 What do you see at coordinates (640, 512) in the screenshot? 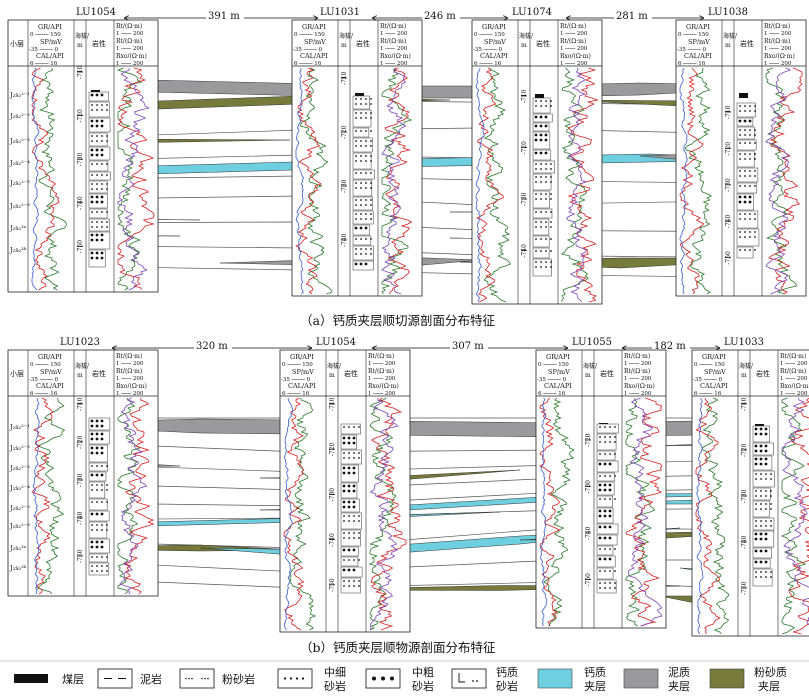
I see `rt-curve` at bounding box center [640, 512].